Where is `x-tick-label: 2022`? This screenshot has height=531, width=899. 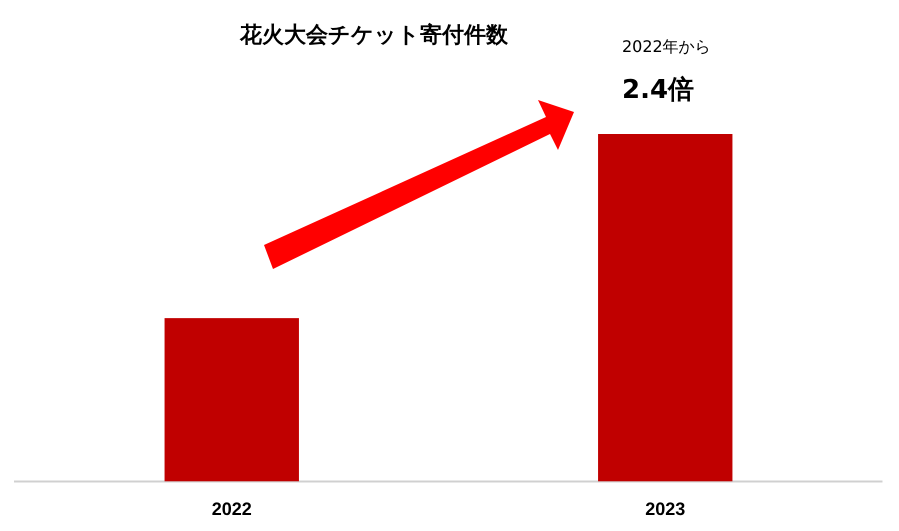
x-tick-label: 2022 is located at coordinates (232, 509).